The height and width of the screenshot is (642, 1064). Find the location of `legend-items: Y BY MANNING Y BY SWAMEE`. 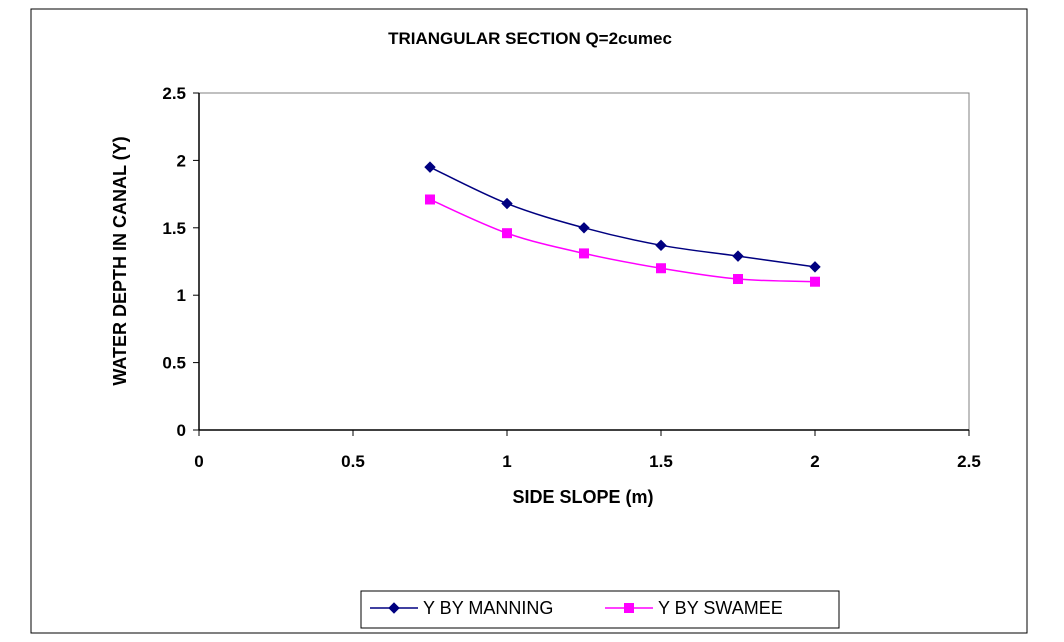

legend-items: Y BY MANNING Y BY SWAMEE is located at coordinates (576, 608).